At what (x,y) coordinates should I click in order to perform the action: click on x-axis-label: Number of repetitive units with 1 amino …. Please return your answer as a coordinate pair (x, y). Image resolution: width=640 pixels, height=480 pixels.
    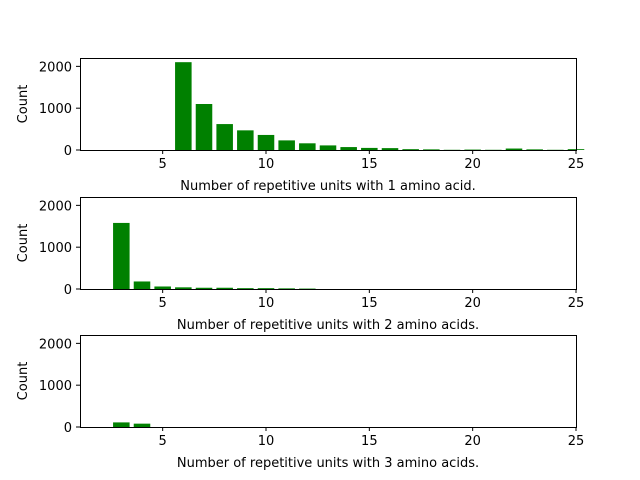
    Looking at the image, I should click on (327, 186).